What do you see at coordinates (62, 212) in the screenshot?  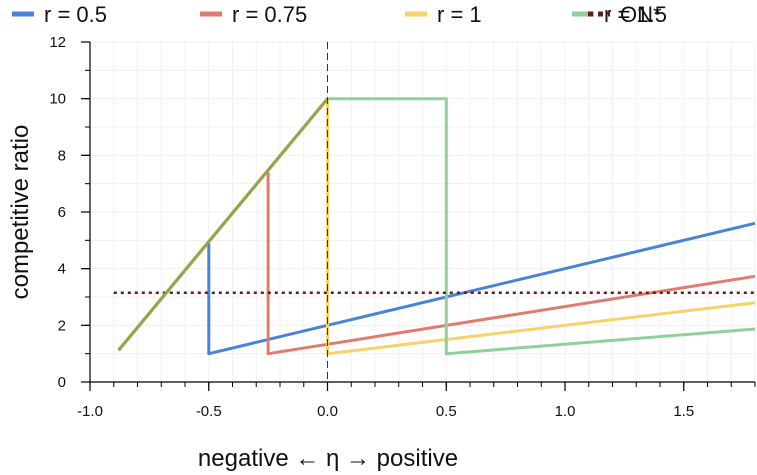 I see `y-tick-label: 6` at bounding box center [62, 212].